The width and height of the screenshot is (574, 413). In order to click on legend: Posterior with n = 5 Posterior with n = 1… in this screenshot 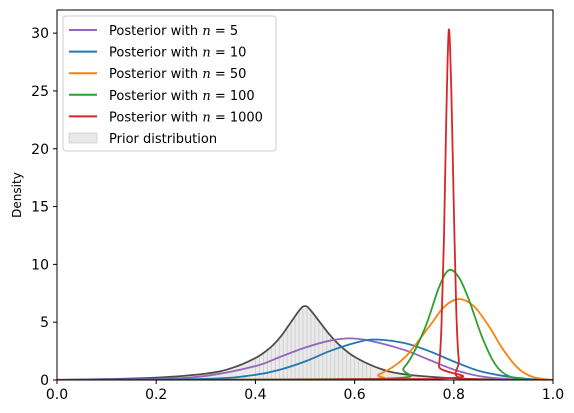, I will do `click(169, 83)`.